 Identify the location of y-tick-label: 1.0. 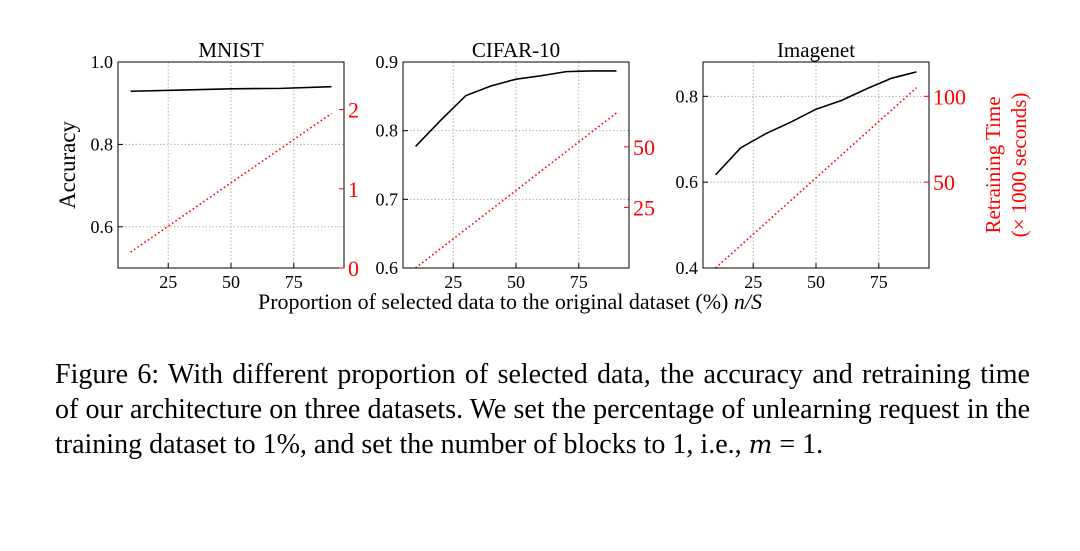
(102, 62).